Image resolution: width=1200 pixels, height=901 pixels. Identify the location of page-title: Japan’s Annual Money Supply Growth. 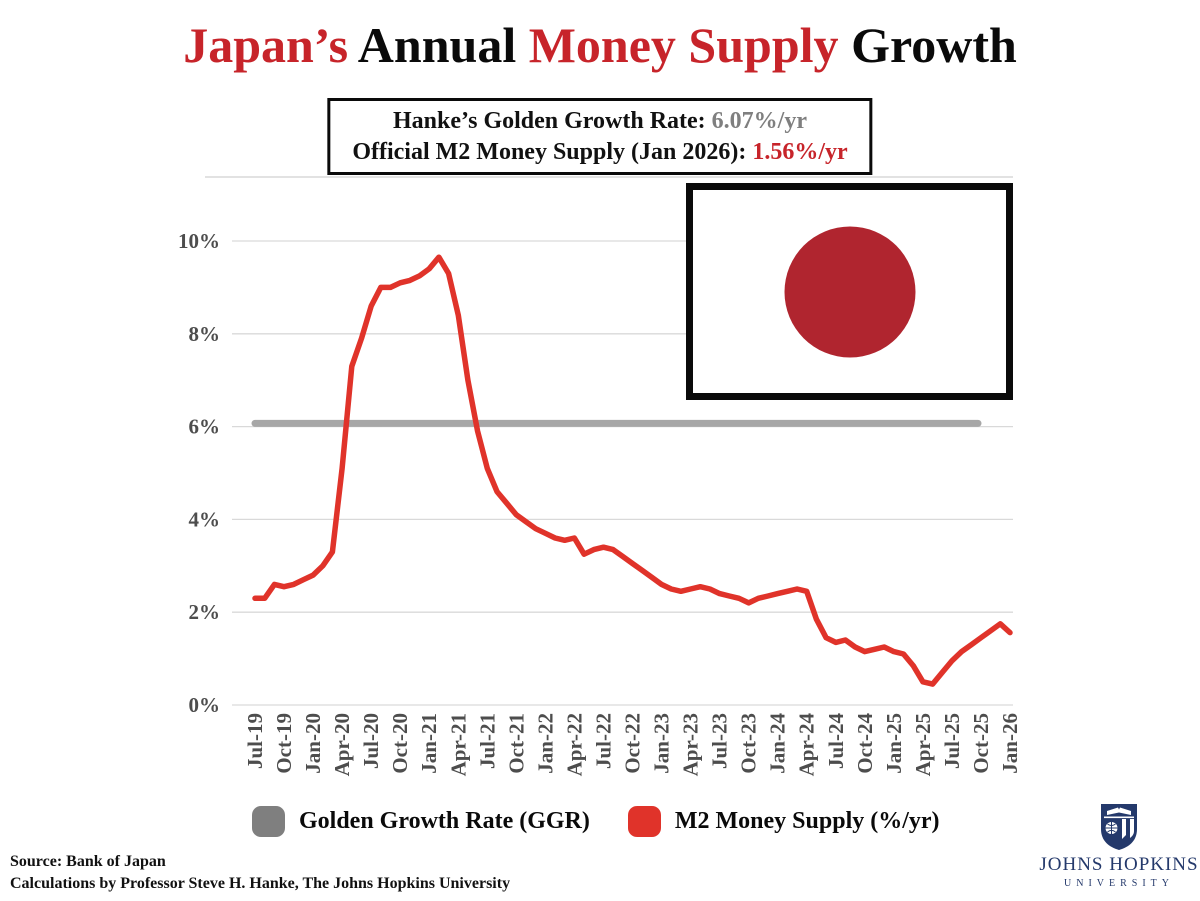
(600, 45).